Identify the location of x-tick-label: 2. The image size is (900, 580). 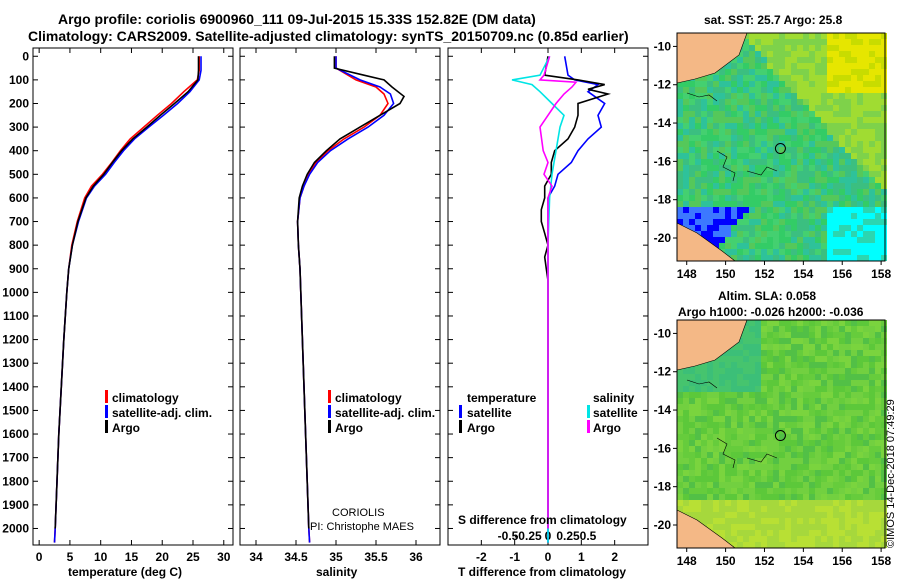
(614, 557).